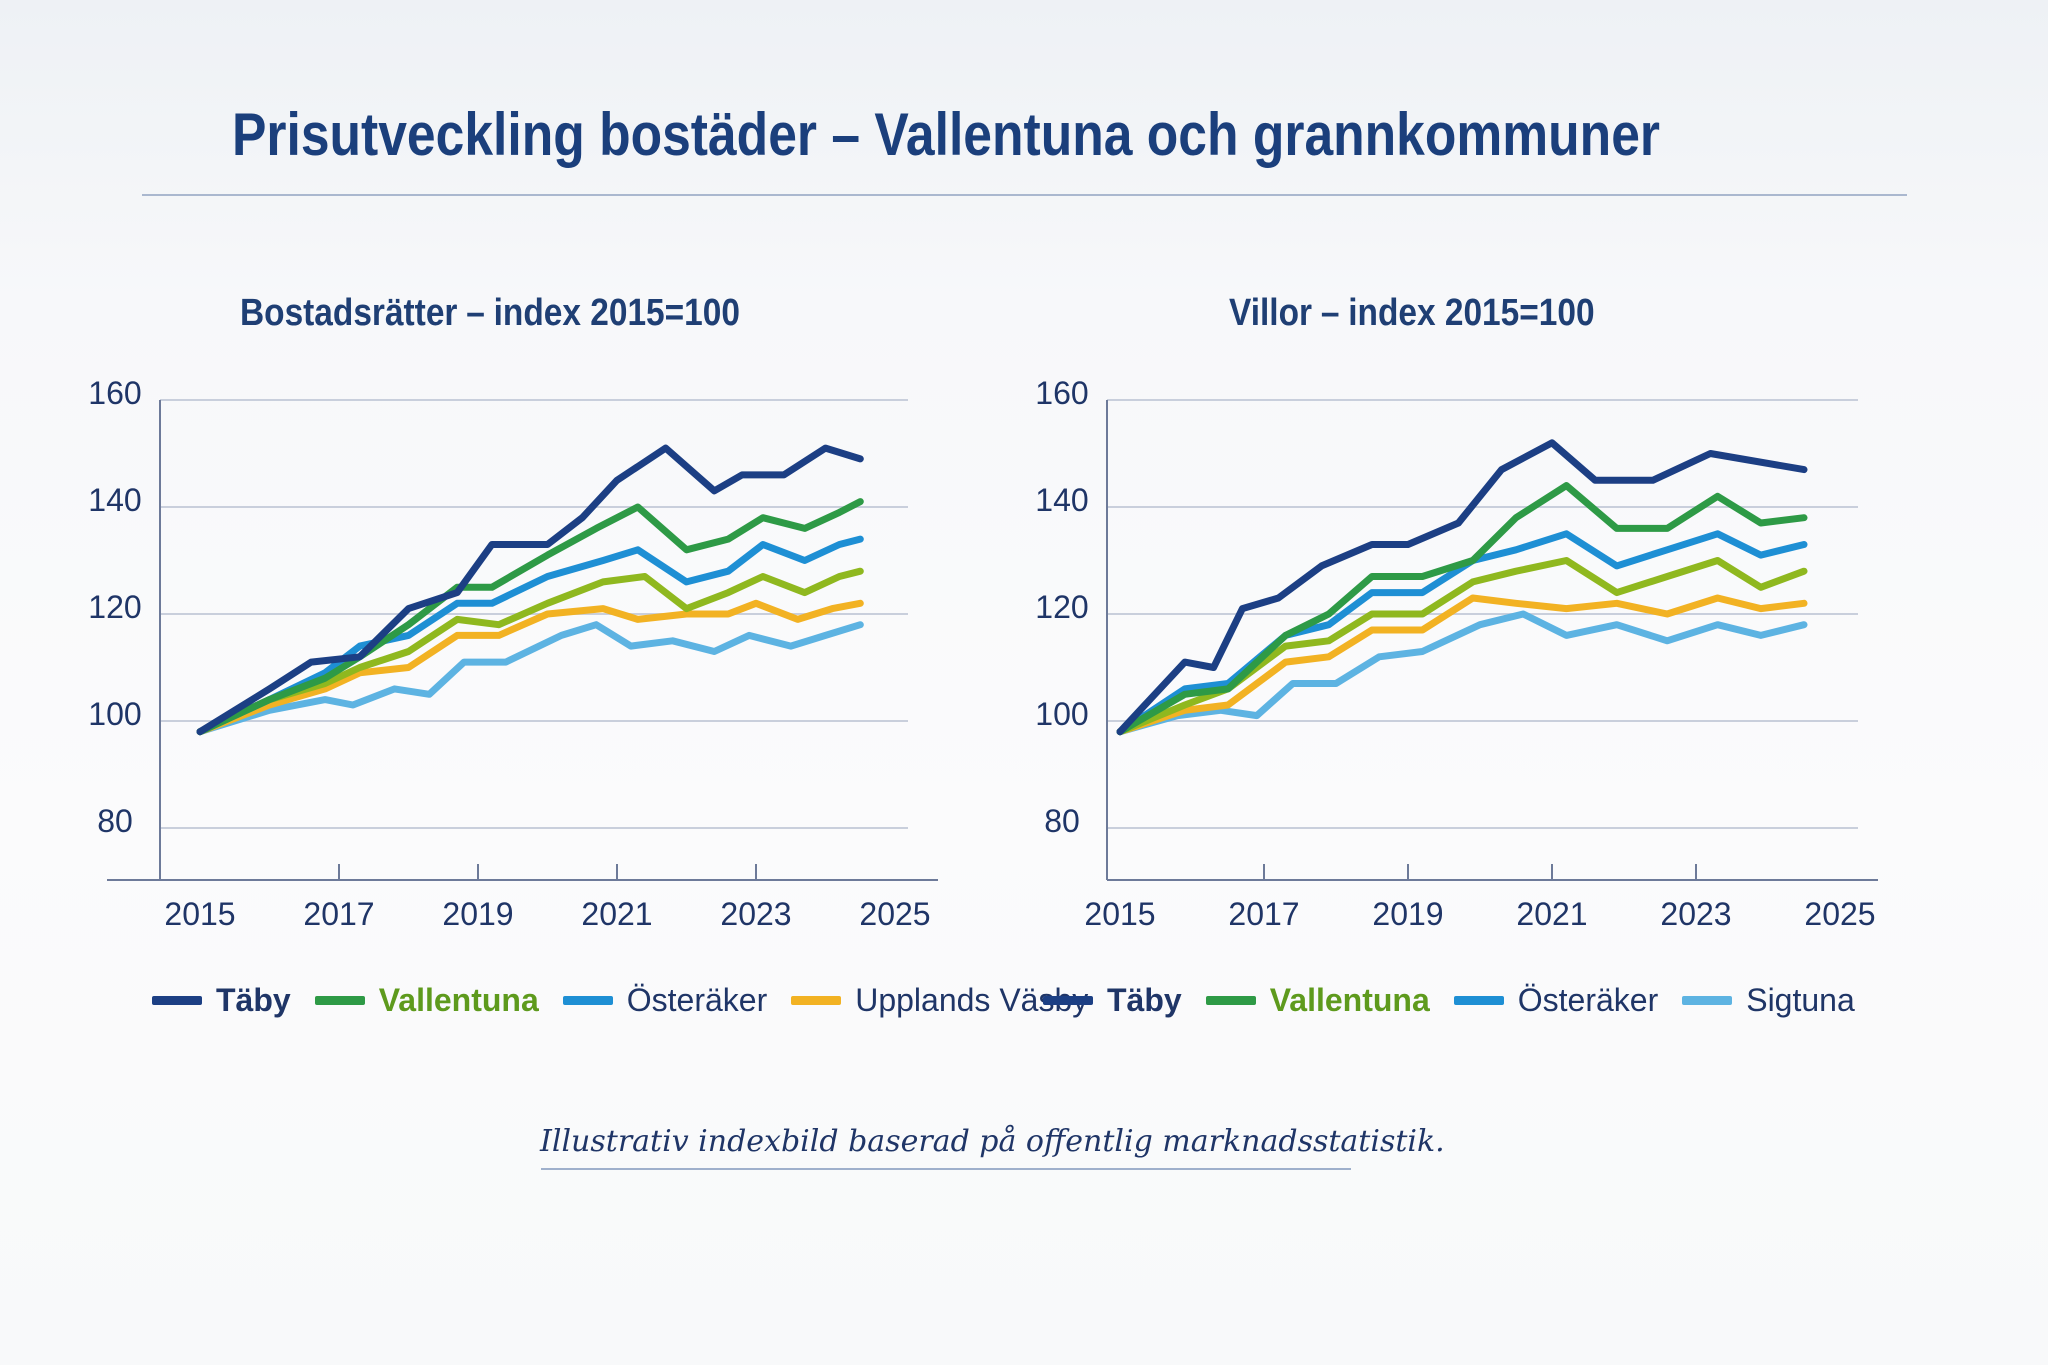  What do you see at coordinates (1061, 714) in the screenshot?
I see `right-y-tick-label: 100` at bounding box center [1061, 714].